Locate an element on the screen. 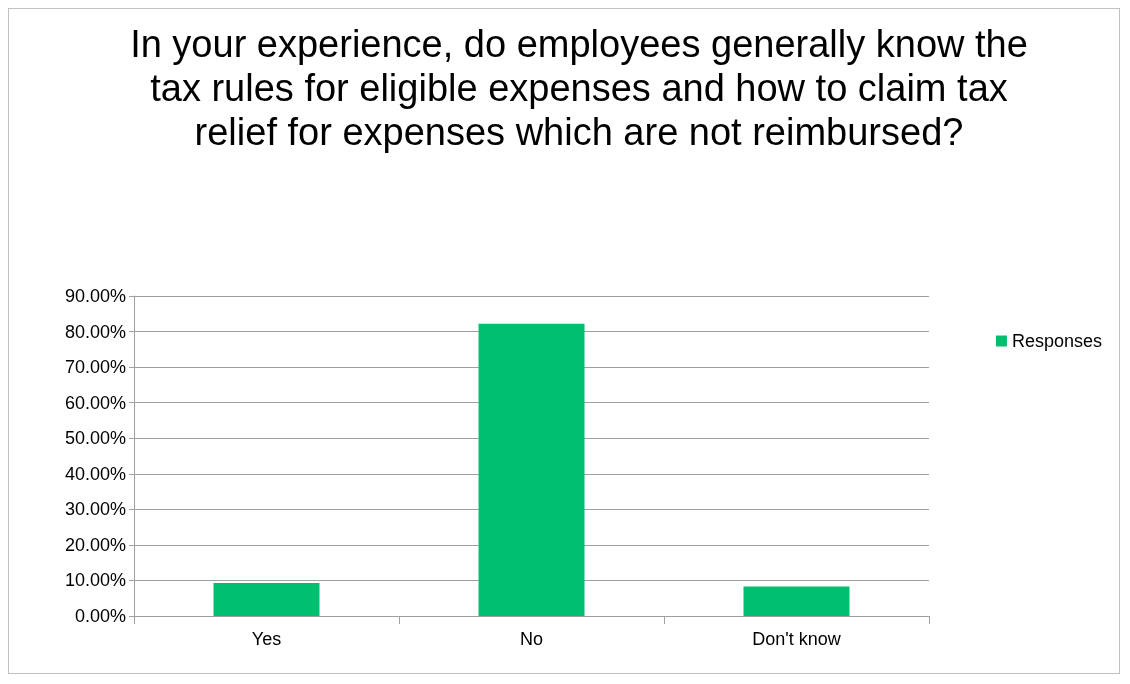 Image resolution: width=1130 pixels, height=684 pixels. y-tick-label: 0.00% is located at coordinates (100, 616).